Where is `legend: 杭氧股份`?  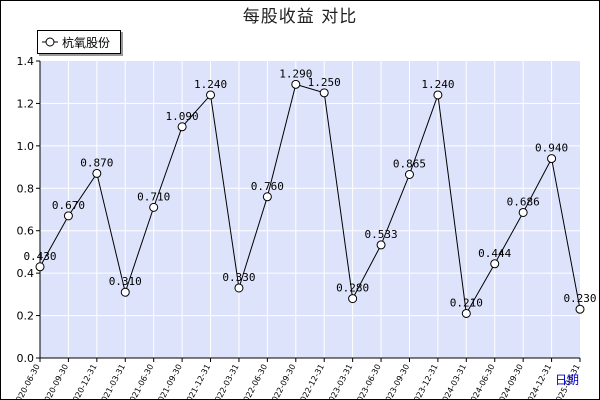
legend: 杭氧股份 is located at coordinates (79, 42).